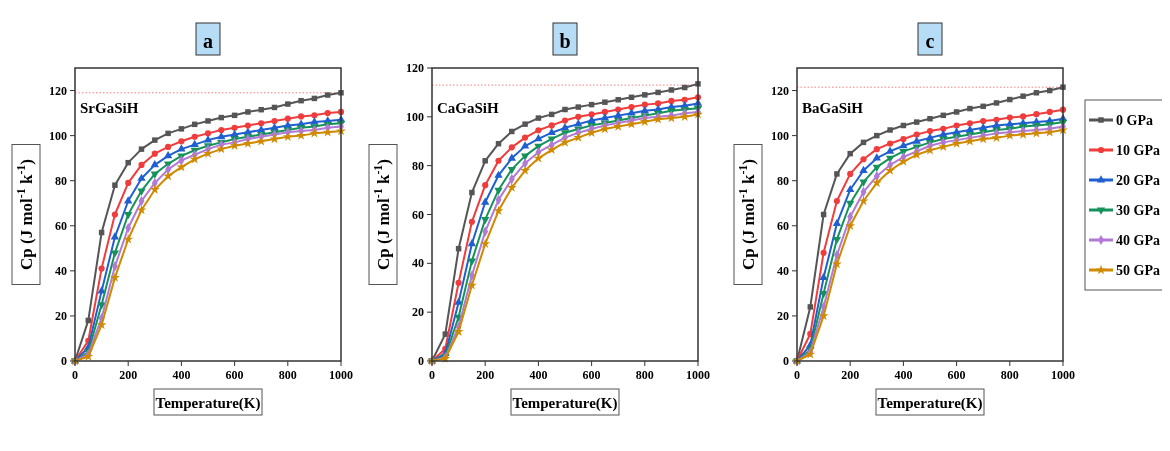 Image resolution: width=1170 pixels, height=451 pixels. What do you see at coordinates (1138, 150) in the screenshot?
I see `legend-label: 10 GPa` at bounding box center [1138, 150].